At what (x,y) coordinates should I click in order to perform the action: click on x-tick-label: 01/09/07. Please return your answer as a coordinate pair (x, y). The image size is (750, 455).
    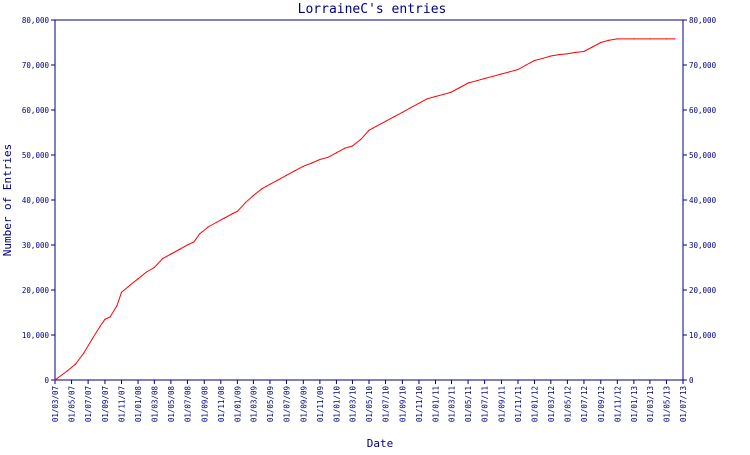
    Looking at the image, I should click on (105, 404).